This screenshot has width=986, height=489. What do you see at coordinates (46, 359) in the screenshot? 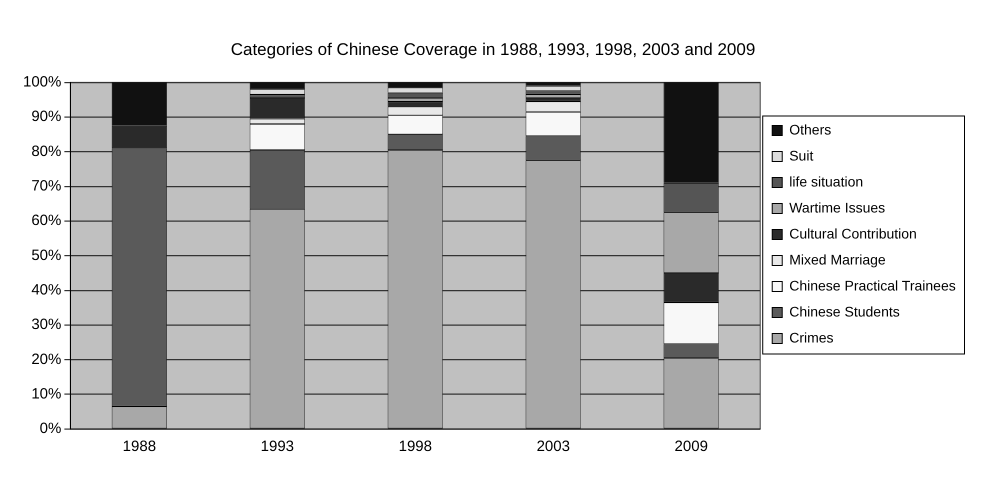
I see `y-tick-label: 20%` at bounding box center [46, 359].